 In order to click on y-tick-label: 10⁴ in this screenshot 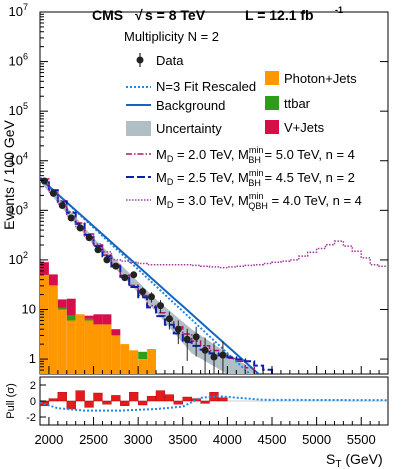, I will do `click(18, 159)`.